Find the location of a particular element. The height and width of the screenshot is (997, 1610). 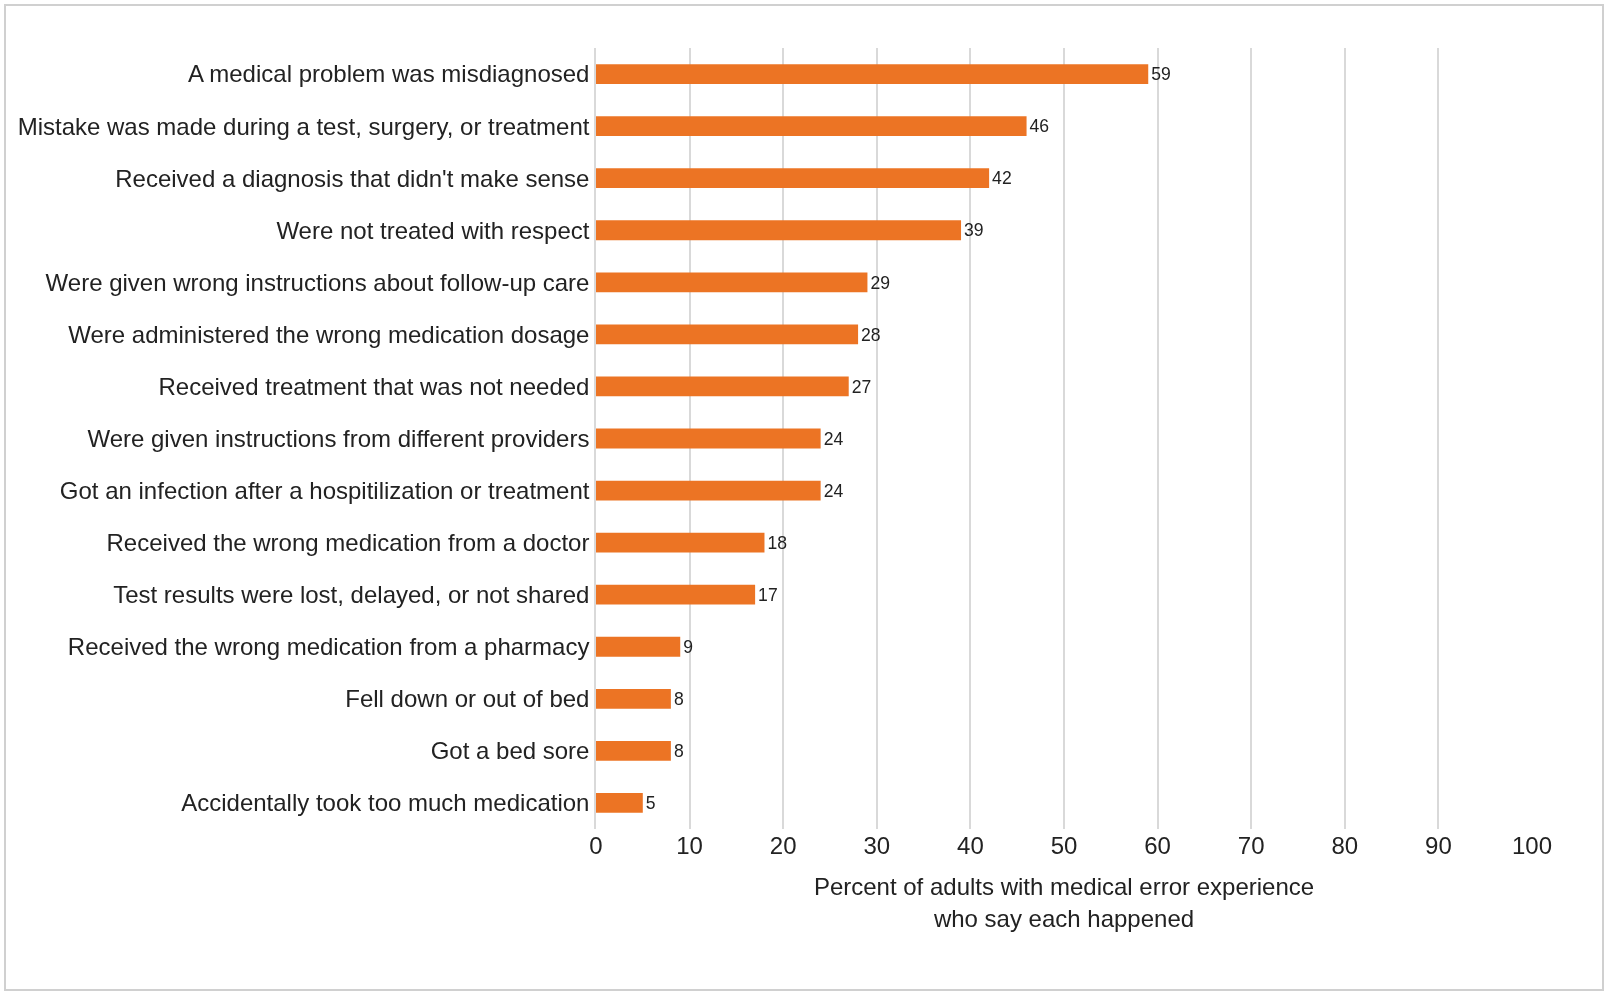

data-label: 59 is located at coordinates (1161, 74).